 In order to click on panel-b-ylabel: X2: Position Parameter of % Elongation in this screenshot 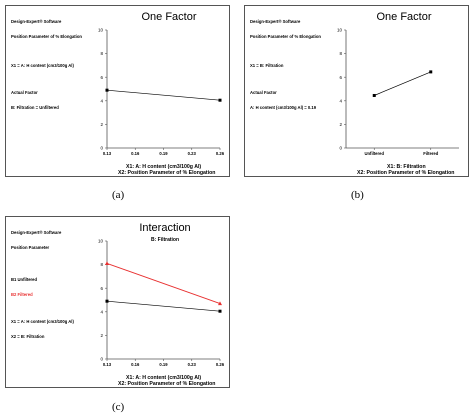, I will do `click(406, 173)`.